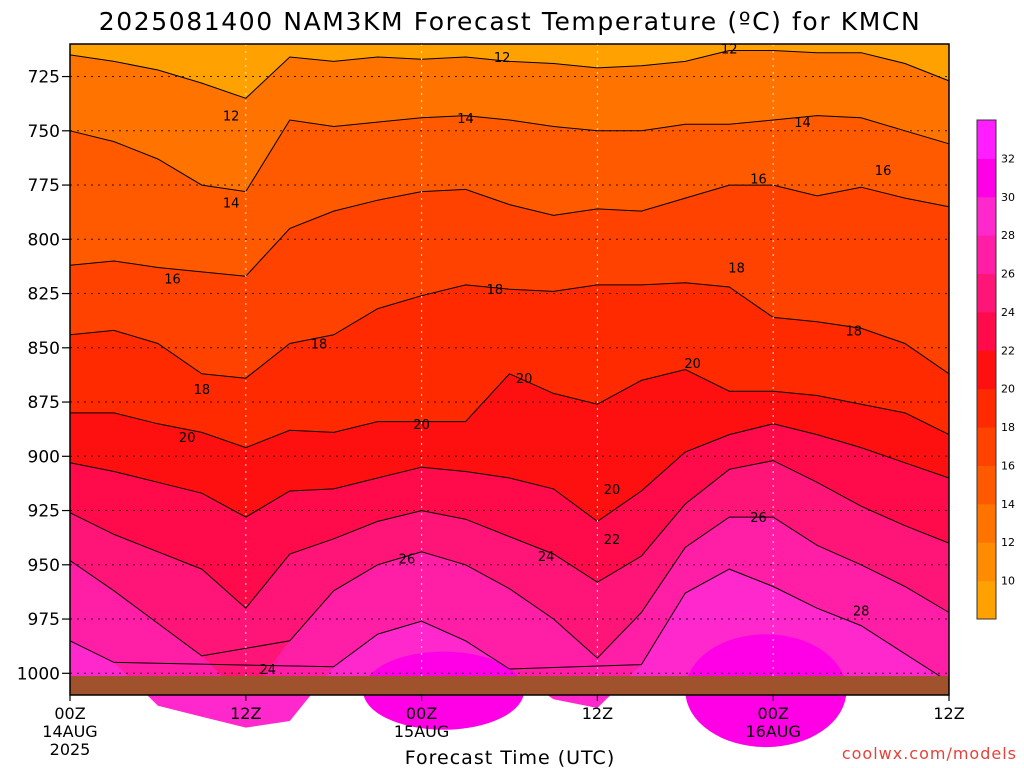 The width and height of the screenshot is (1024, 768). What do you see at coordinates (772, 731) in the screenshot?
I see `x-tick-date: 16AUG` at bounding box center [772, 731].